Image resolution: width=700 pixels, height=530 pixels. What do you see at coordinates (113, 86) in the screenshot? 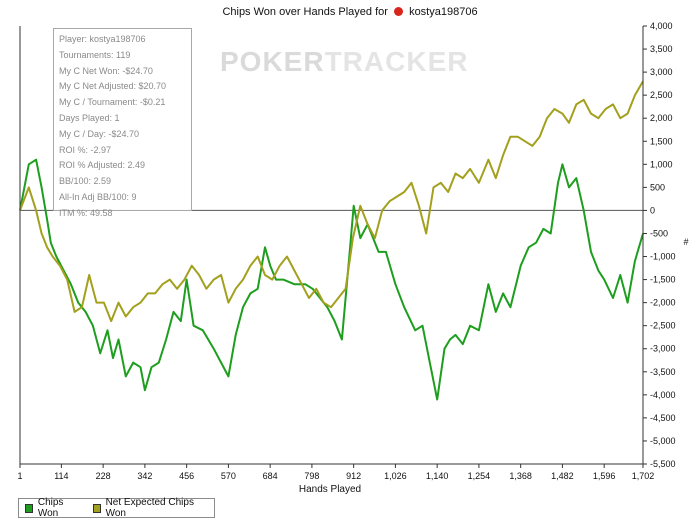
I see `stat-net-adjusted: My C Net Adjusted: $20.70` at bounding box center [113, 86].